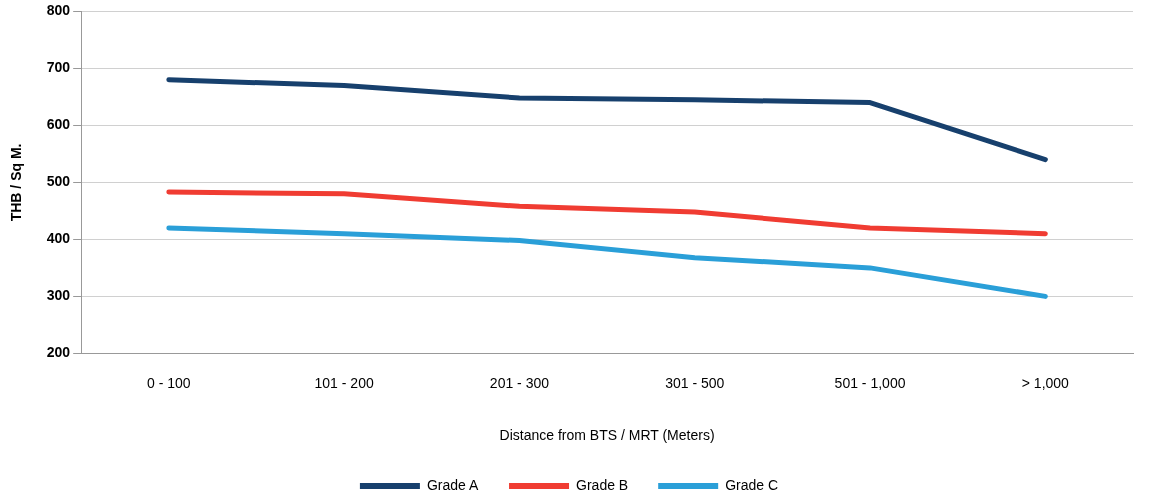  What do you see at coordinates (58, 352) in the screenshot?
I see `y-tick-label: 200` at bounding box center [58, 352].